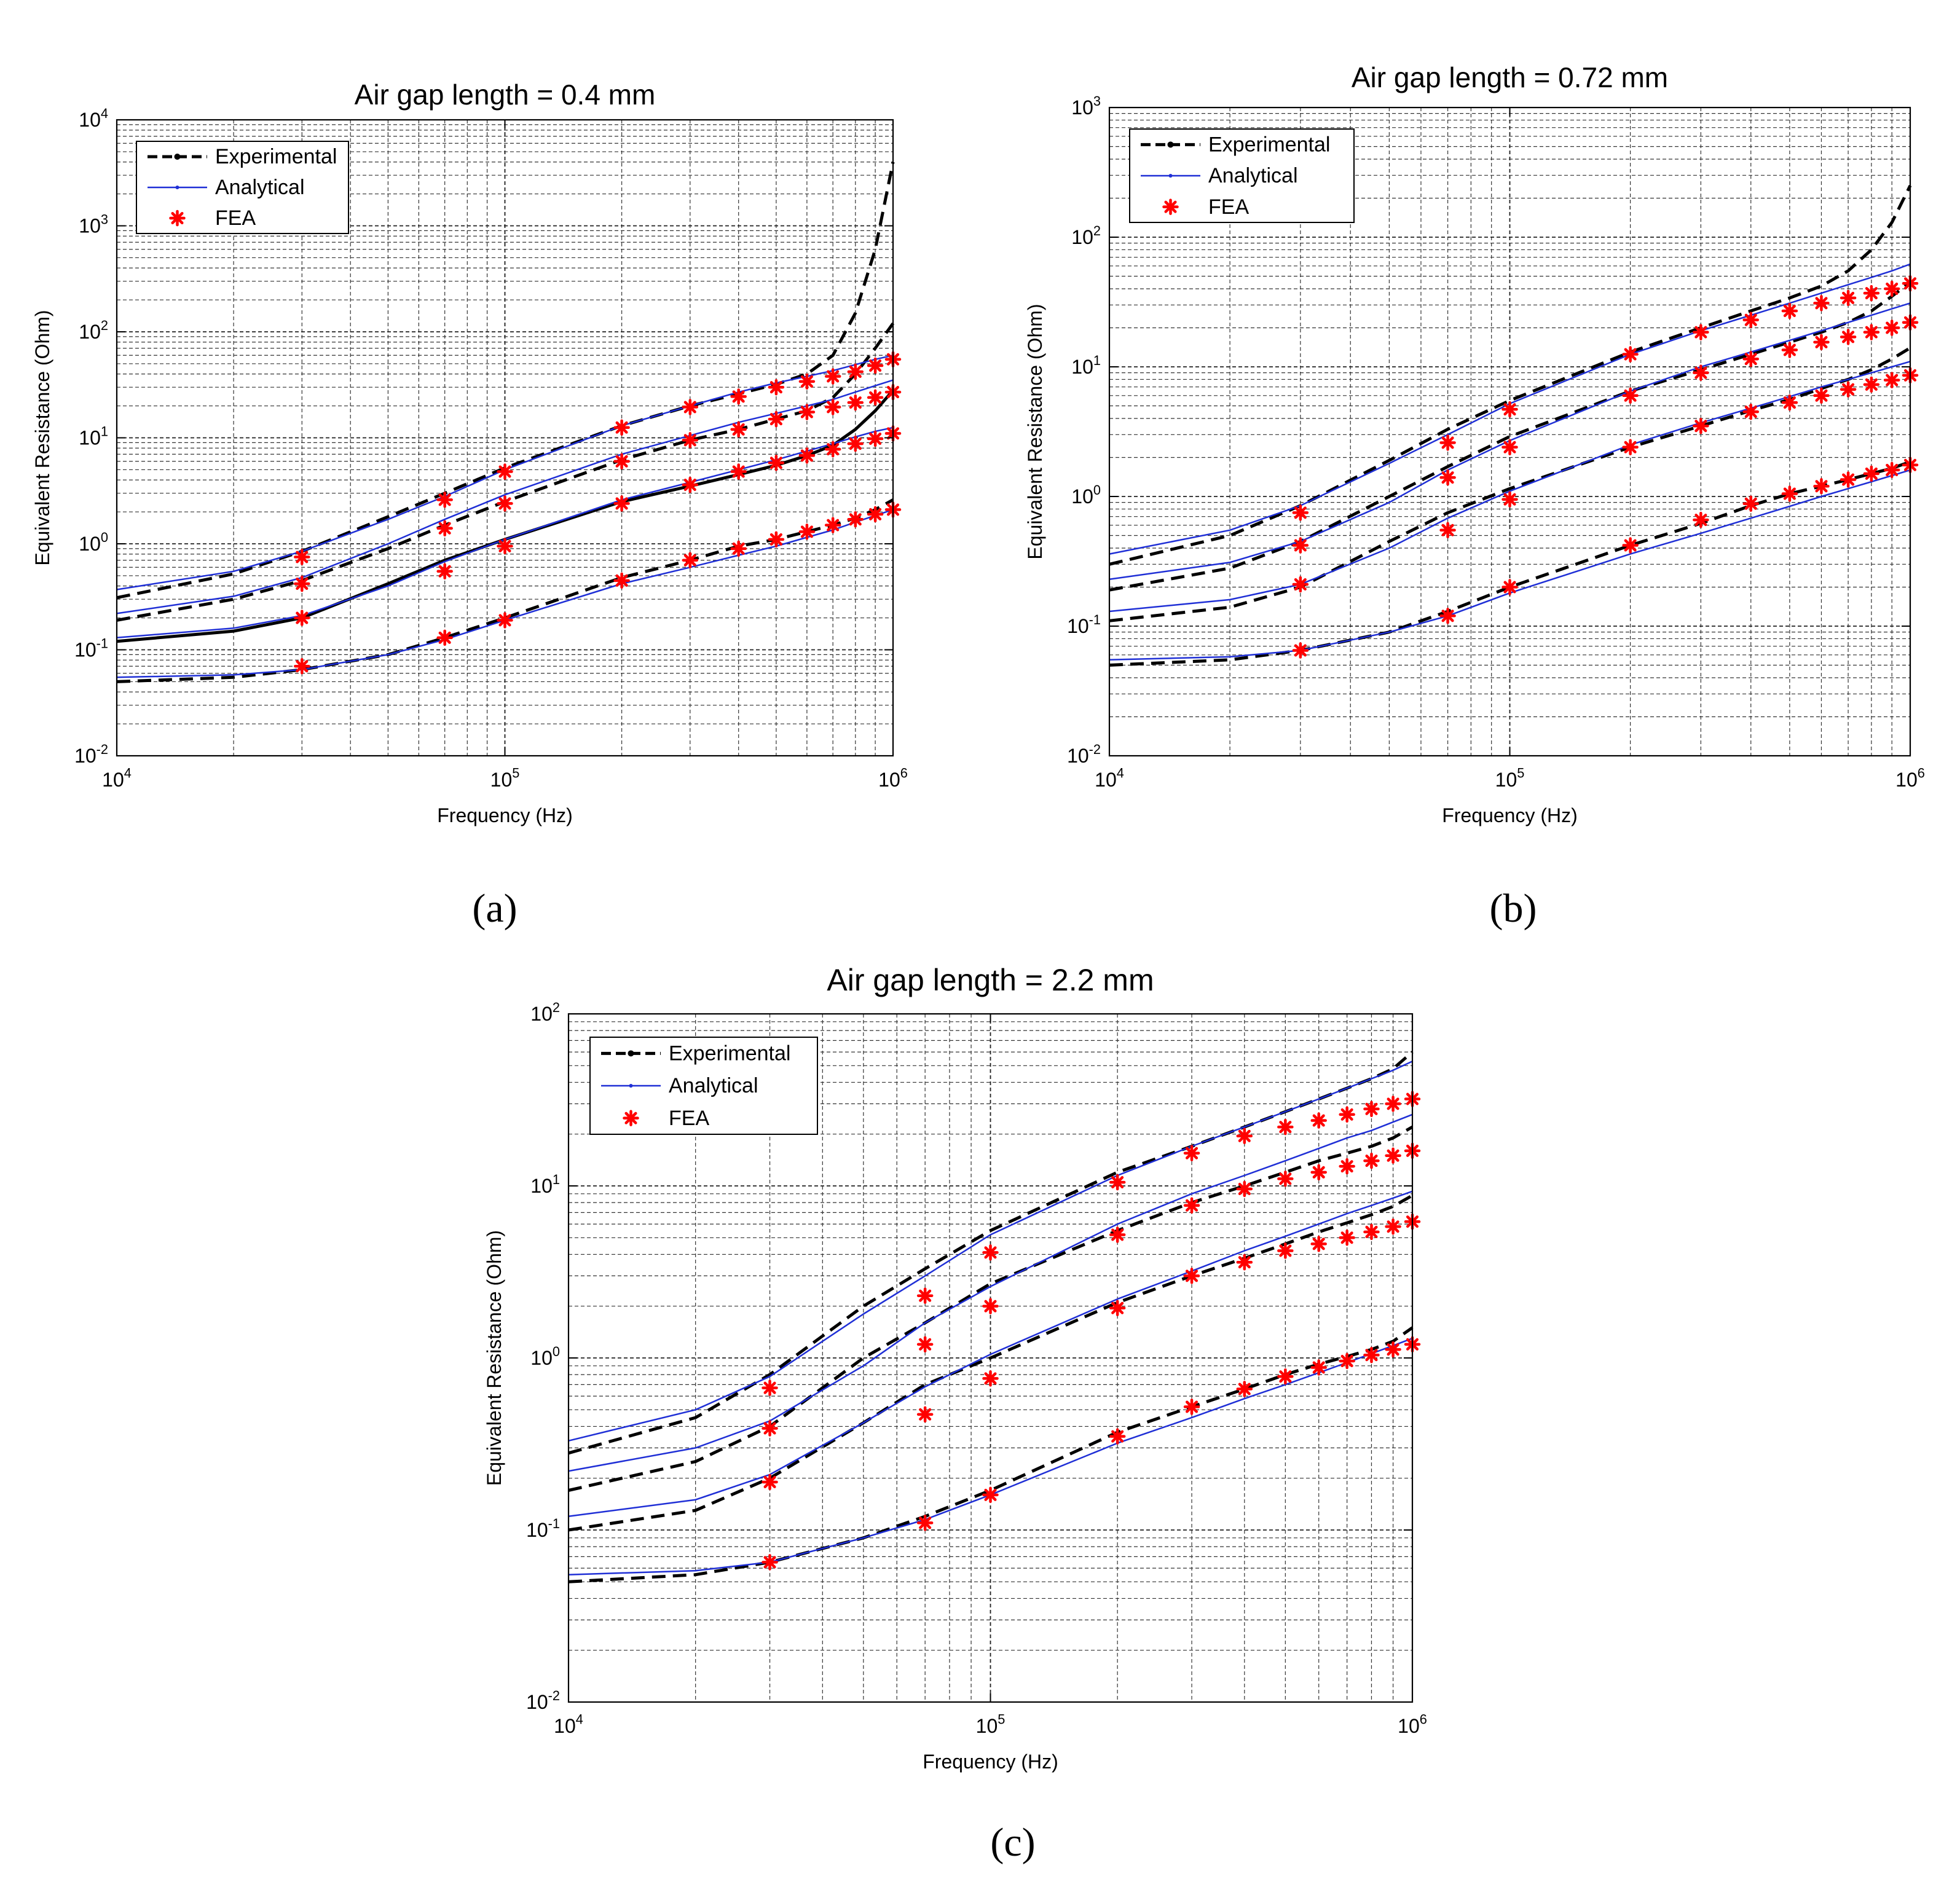  Describe the element at coordinates (93, 118) in the screenshot. I see `y-tick-label: 10⁴` at that location.